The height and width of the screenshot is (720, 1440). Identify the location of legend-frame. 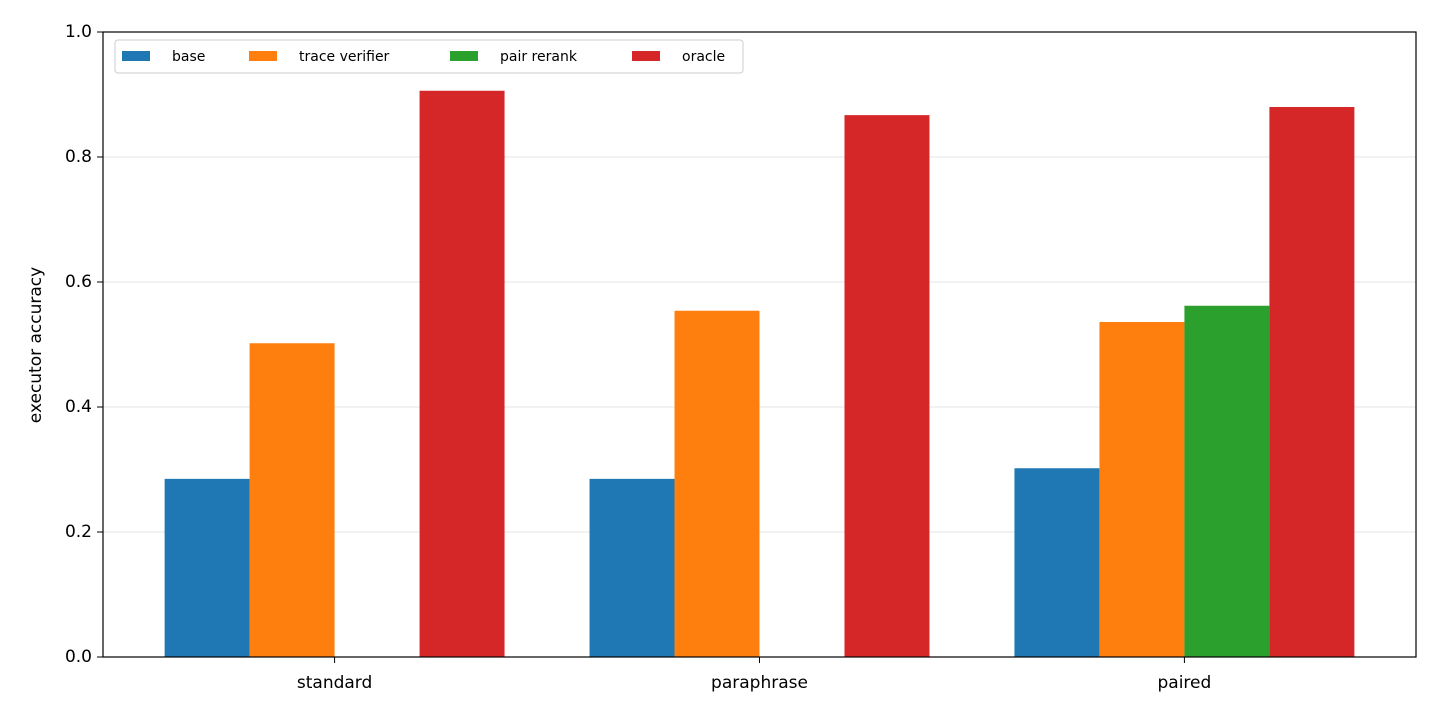
(429, 56).